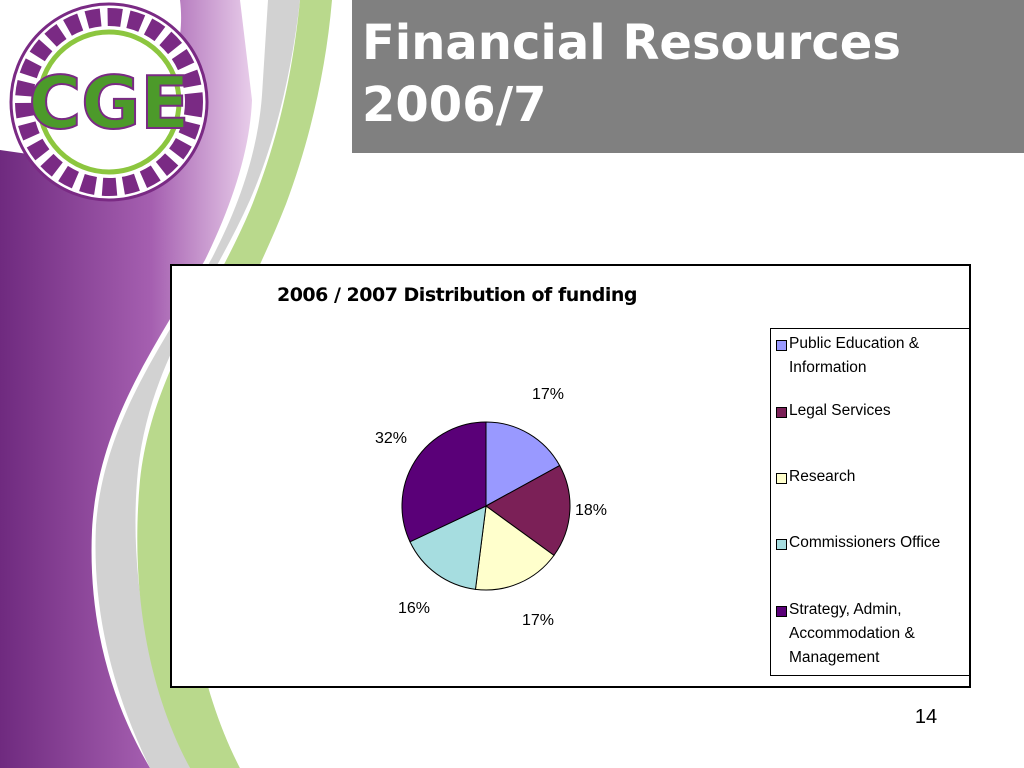 Image resolution: width=1024 pixels, height=768 pixels. I want to click on cge-logo: CGE, so click(109, 102).